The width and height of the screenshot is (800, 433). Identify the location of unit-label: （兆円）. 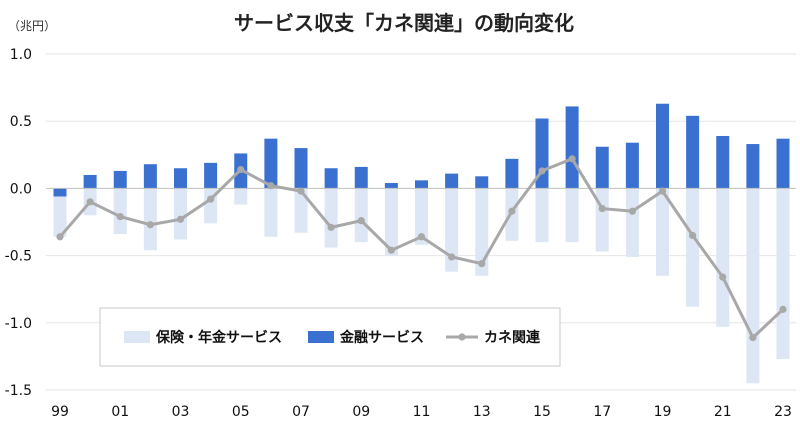
(32, 26).